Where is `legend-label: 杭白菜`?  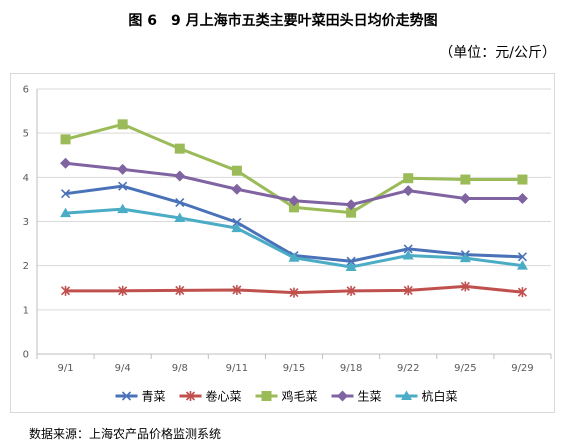
legend-label: 杭白菜 is located at coordinates (440, 396).